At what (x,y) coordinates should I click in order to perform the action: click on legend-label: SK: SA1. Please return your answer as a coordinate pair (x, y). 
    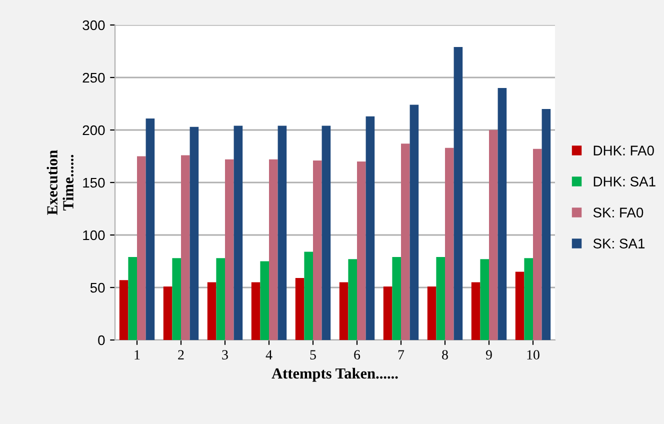
    Looking at the image, I should click on (619, 243).